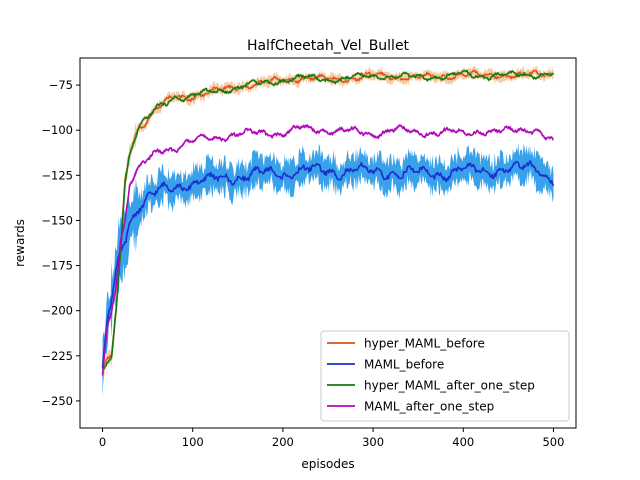 The height and width of the screenshot is (480, 640). Describe the element at coordinates (20, 243) in the screenshot. I see `y-axis-label: rewards` at that location.